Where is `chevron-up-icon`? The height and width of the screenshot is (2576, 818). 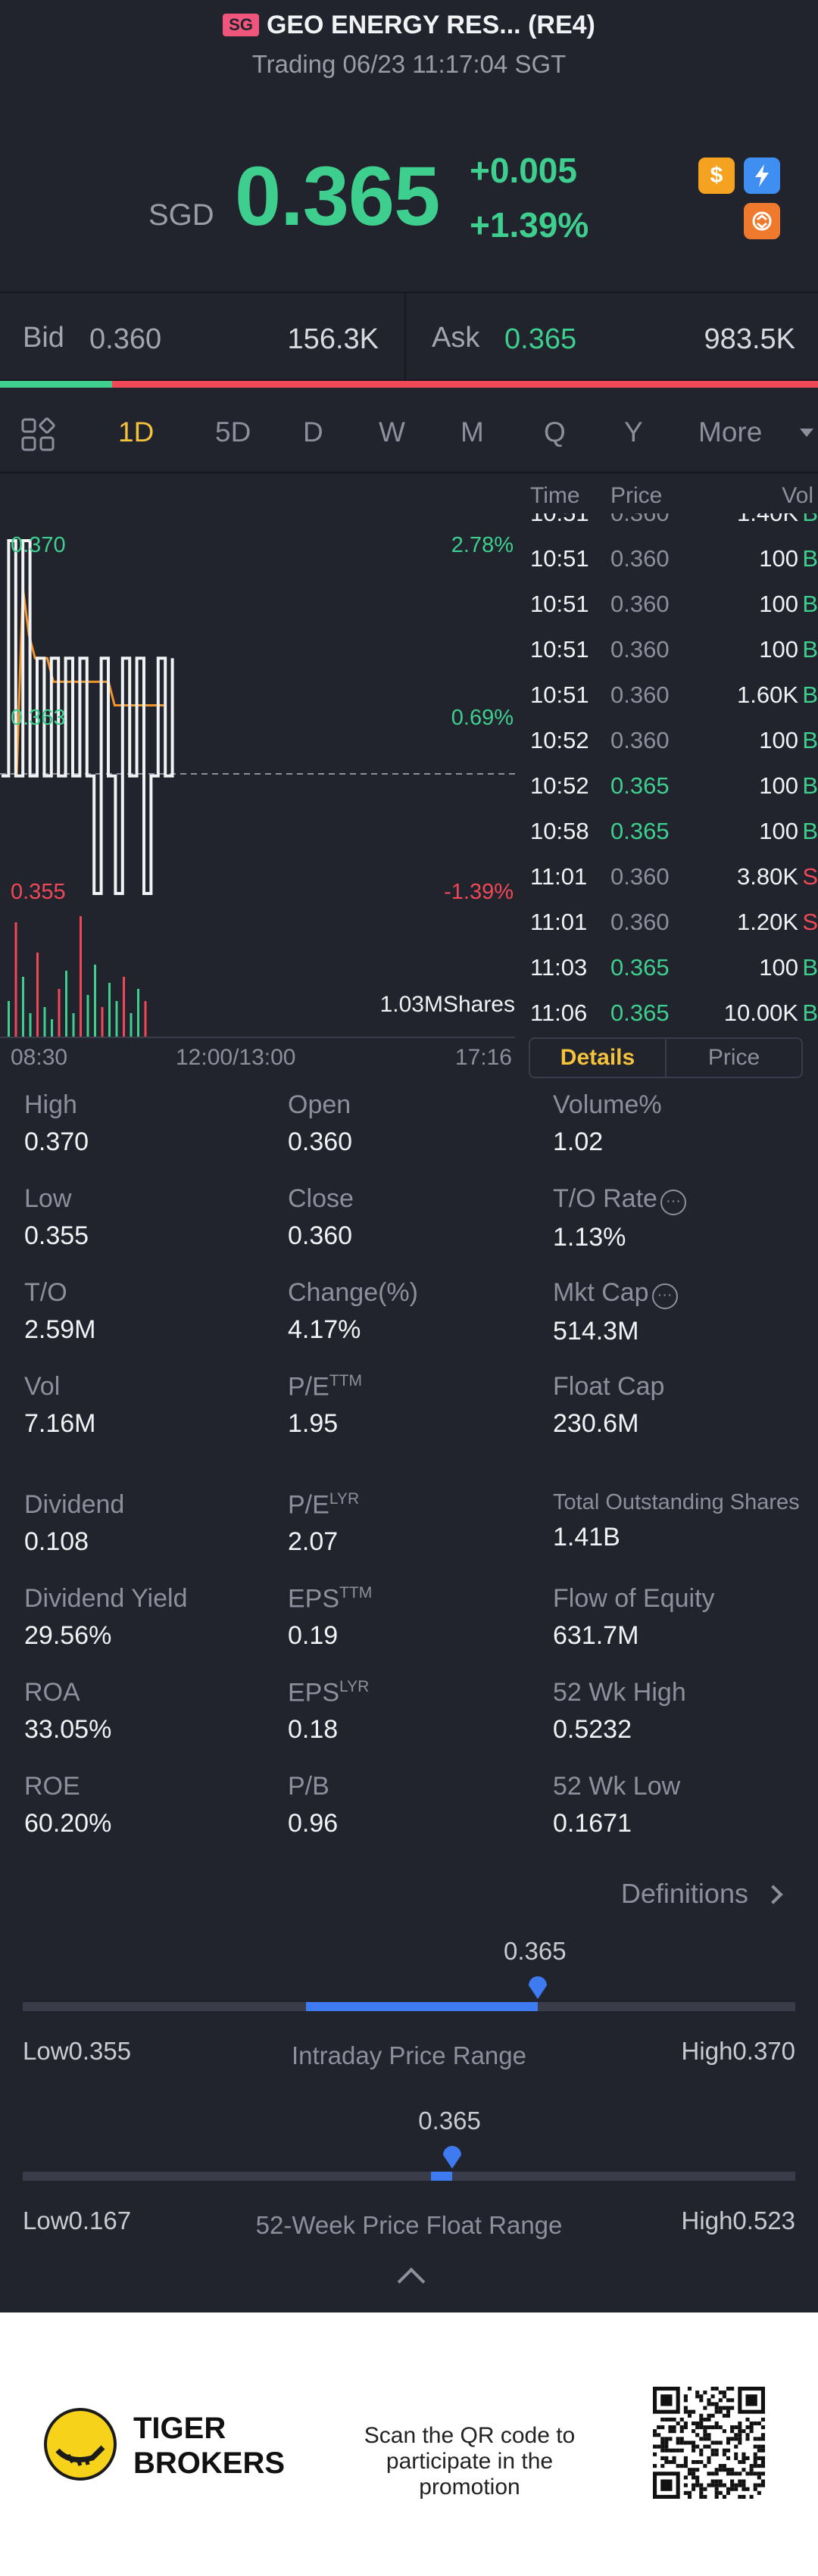 chevron-up-icon is located at coordinates (412, 2281).